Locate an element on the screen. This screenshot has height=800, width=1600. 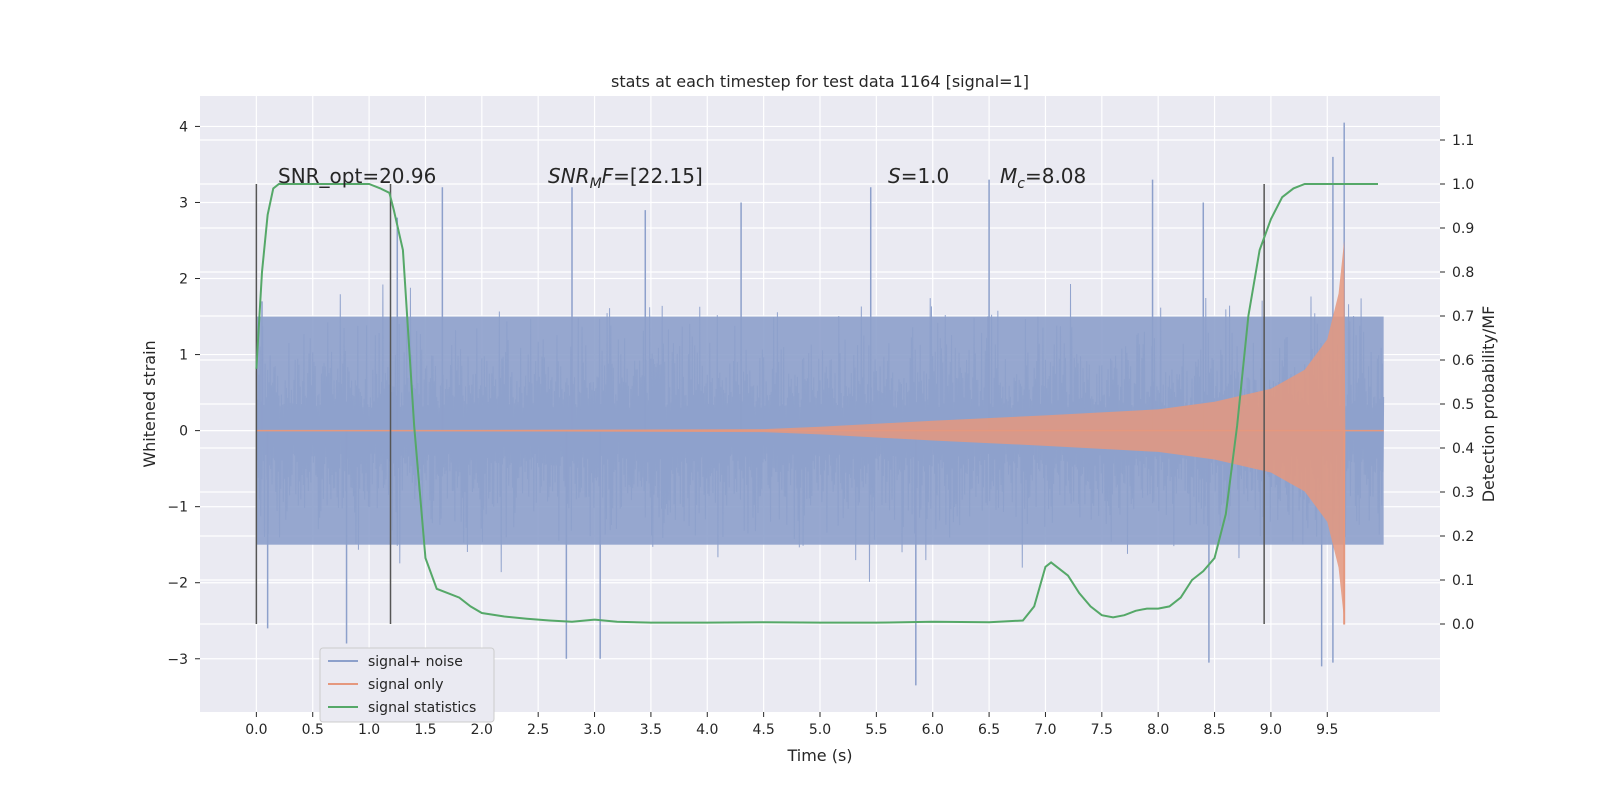
y-axis-label: Whitened strain is located at coordinates (149, 403).